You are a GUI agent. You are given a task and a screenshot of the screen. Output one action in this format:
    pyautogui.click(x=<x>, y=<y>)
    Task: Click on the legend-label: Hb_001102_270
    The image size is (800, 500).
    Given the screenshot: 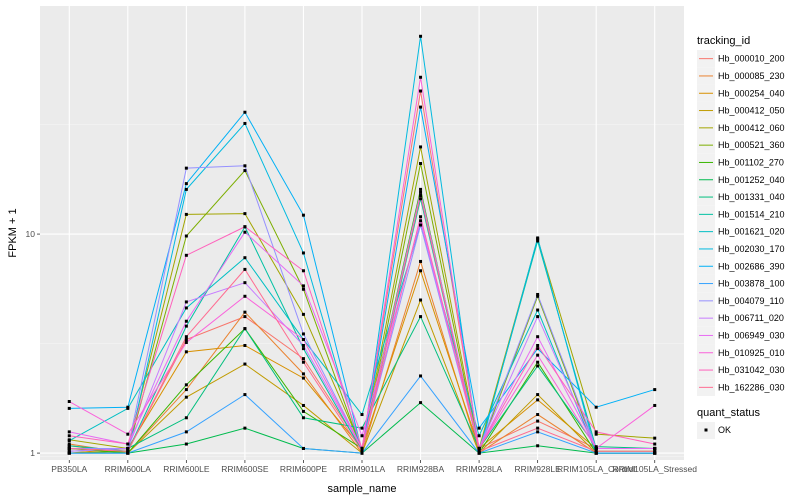 What is the action you would take?
    pyautogui.click(x=751, y=162)
    